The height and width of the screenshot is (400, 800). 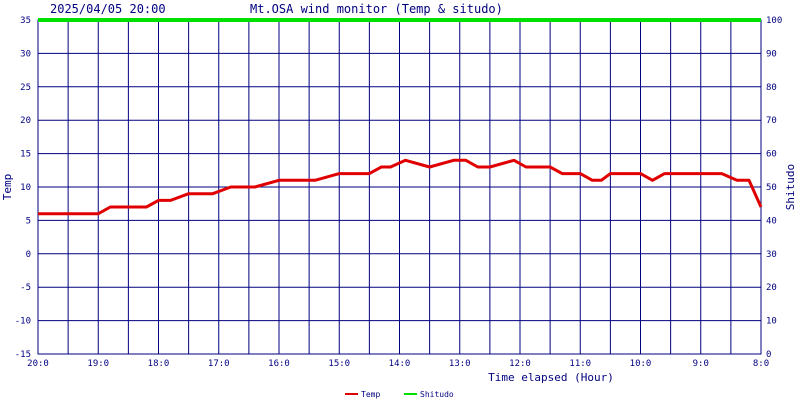 I want to click on legend-label-temp: Temp, so click(x=370, y=394).